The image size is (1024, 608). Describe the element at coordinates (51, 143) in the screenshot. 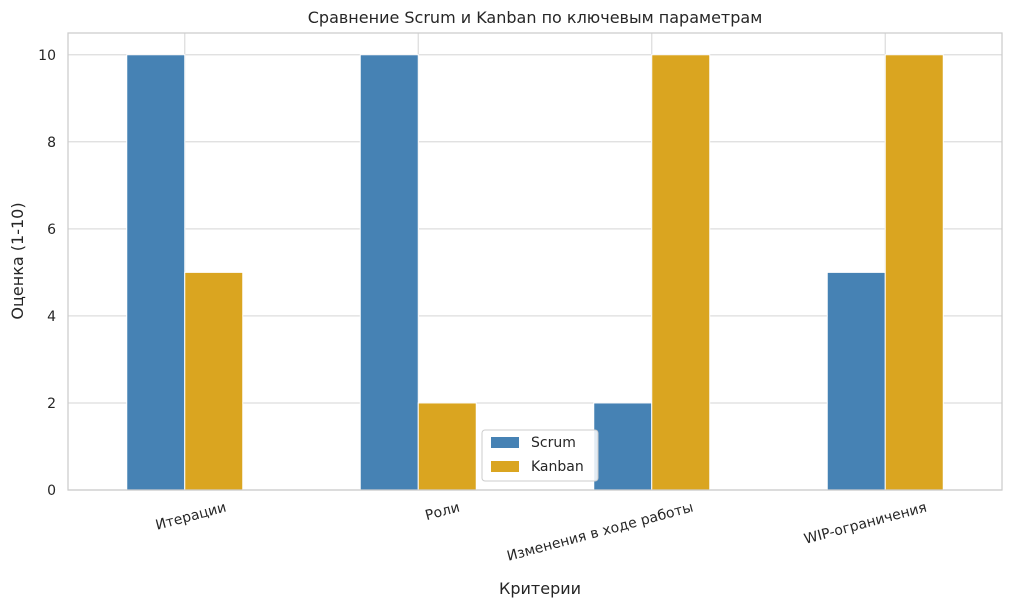

I see `y-tick-label: 8` at that location.